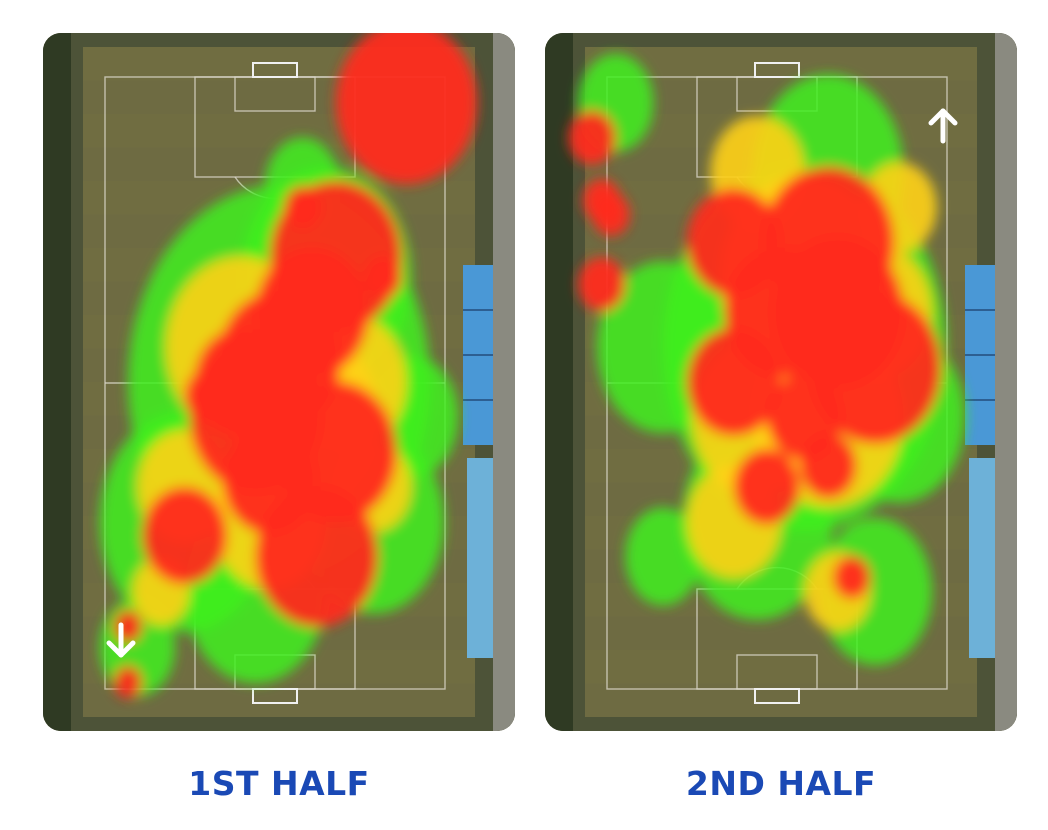  What do you see at coordinates (943, 126) in the screenshot?
I see `arrow-up-icon` at bounding box center [943, 126].